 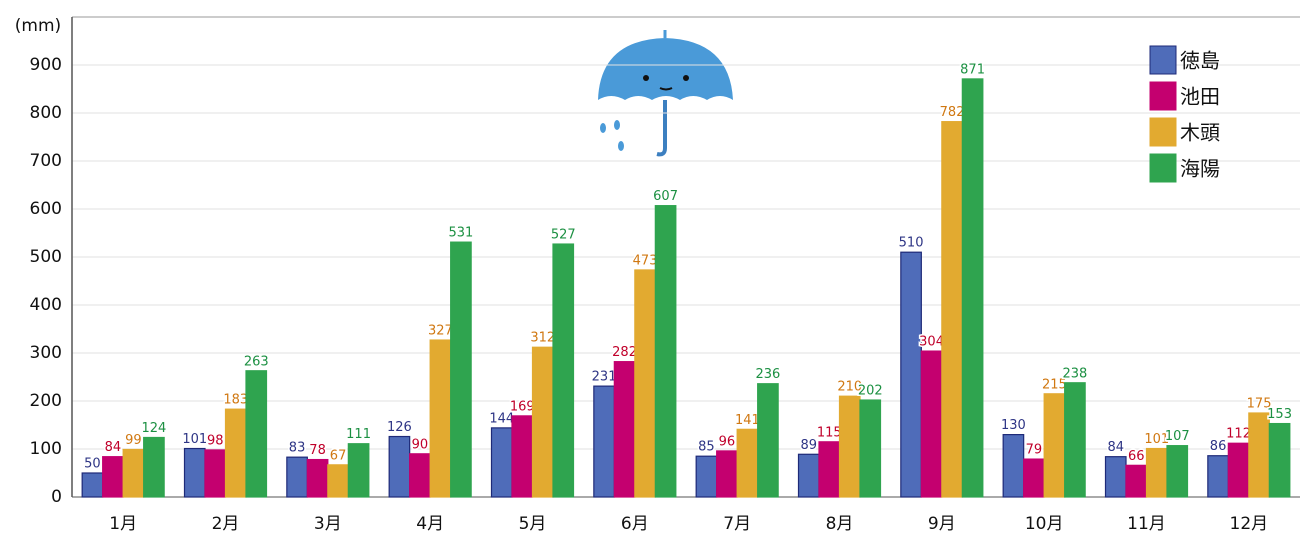 I want to click on value-label: 202, so click(x=870, y=391).